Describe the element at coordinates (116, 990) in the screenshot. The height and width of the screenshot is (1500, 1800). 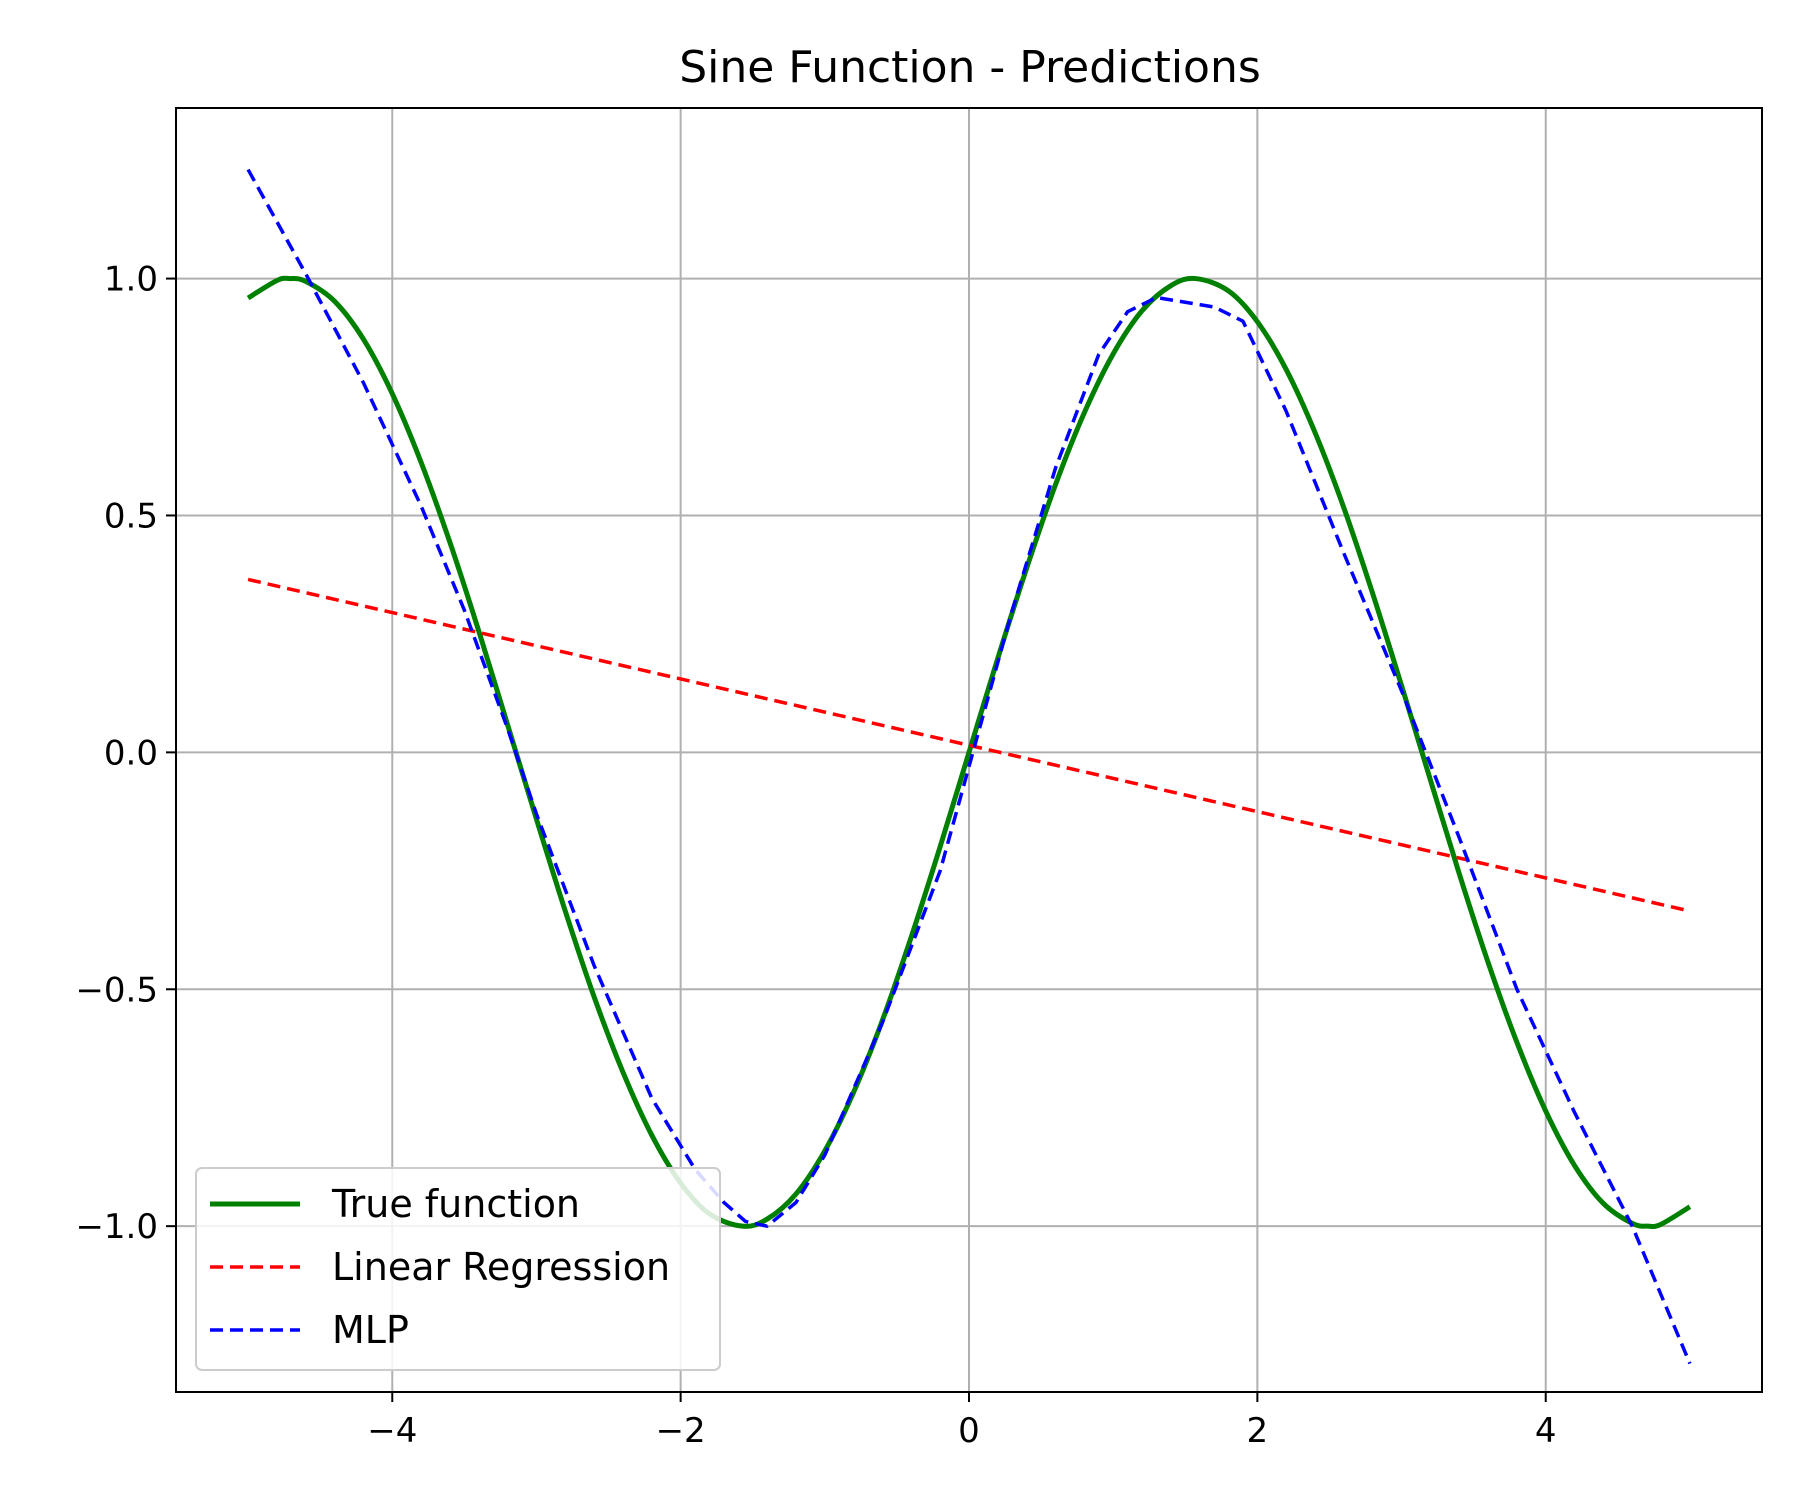
I see `y-tick-label: −0.5` at that location.